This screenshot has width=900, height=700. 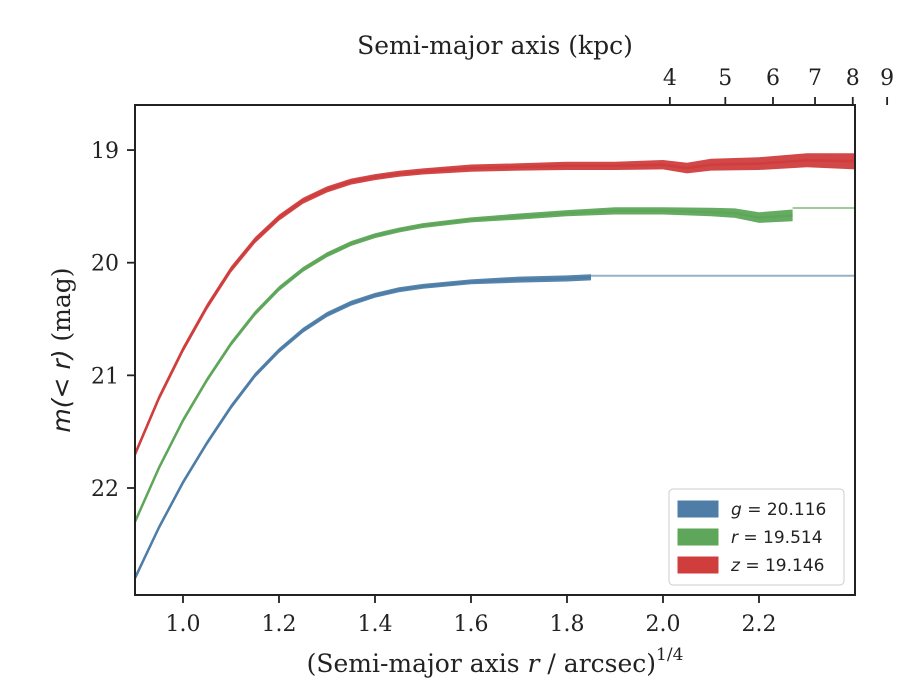 I want to click on x-tick-label: 1.0, so click(x=183, y=624).